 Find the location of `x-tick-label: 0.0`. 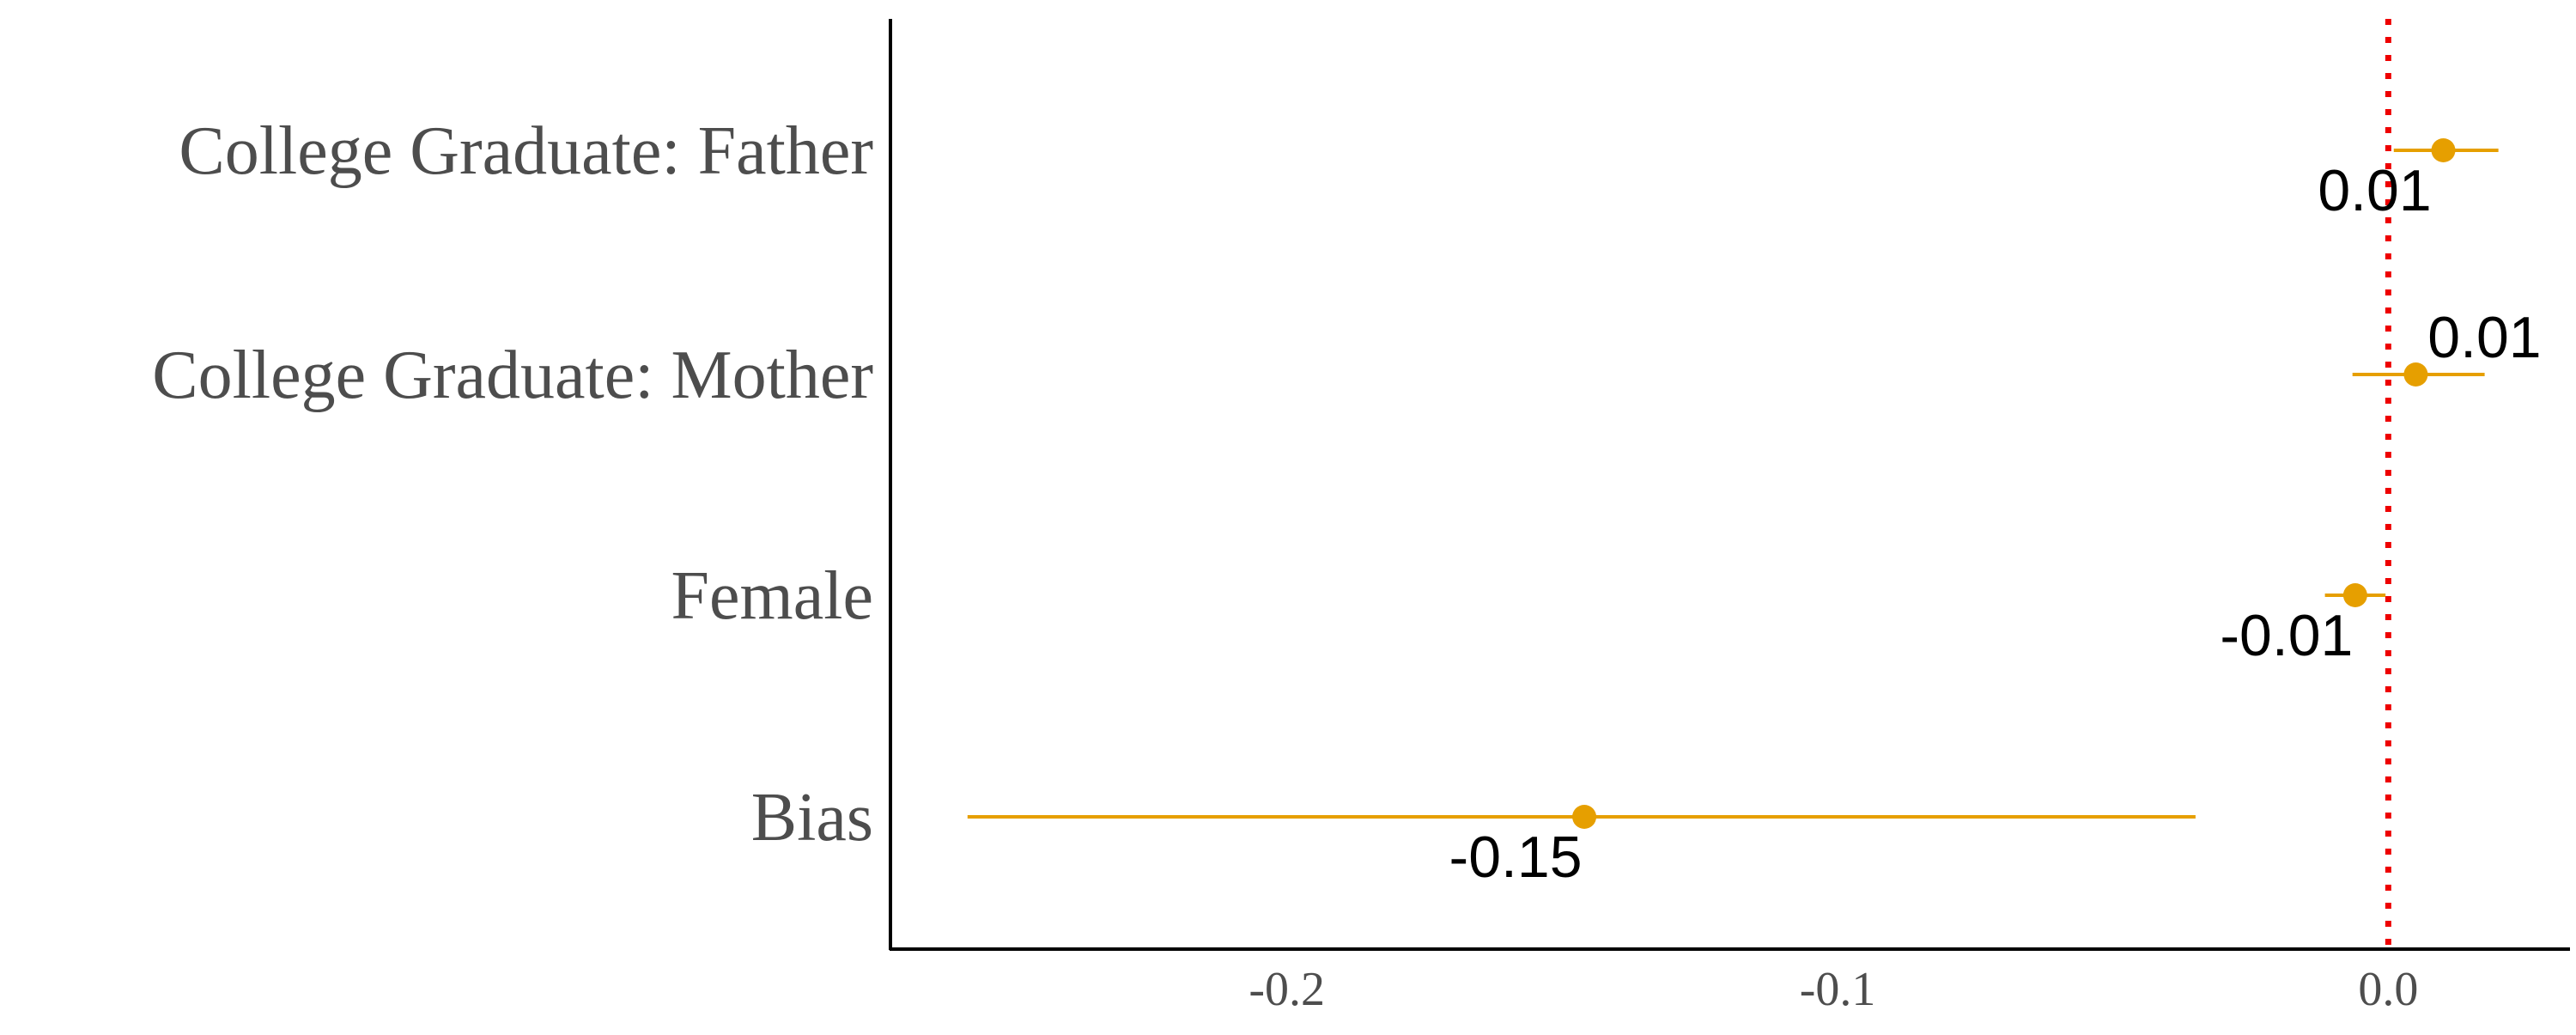

x-tick-label: 0.0 is located at coordinates (2388, 989).